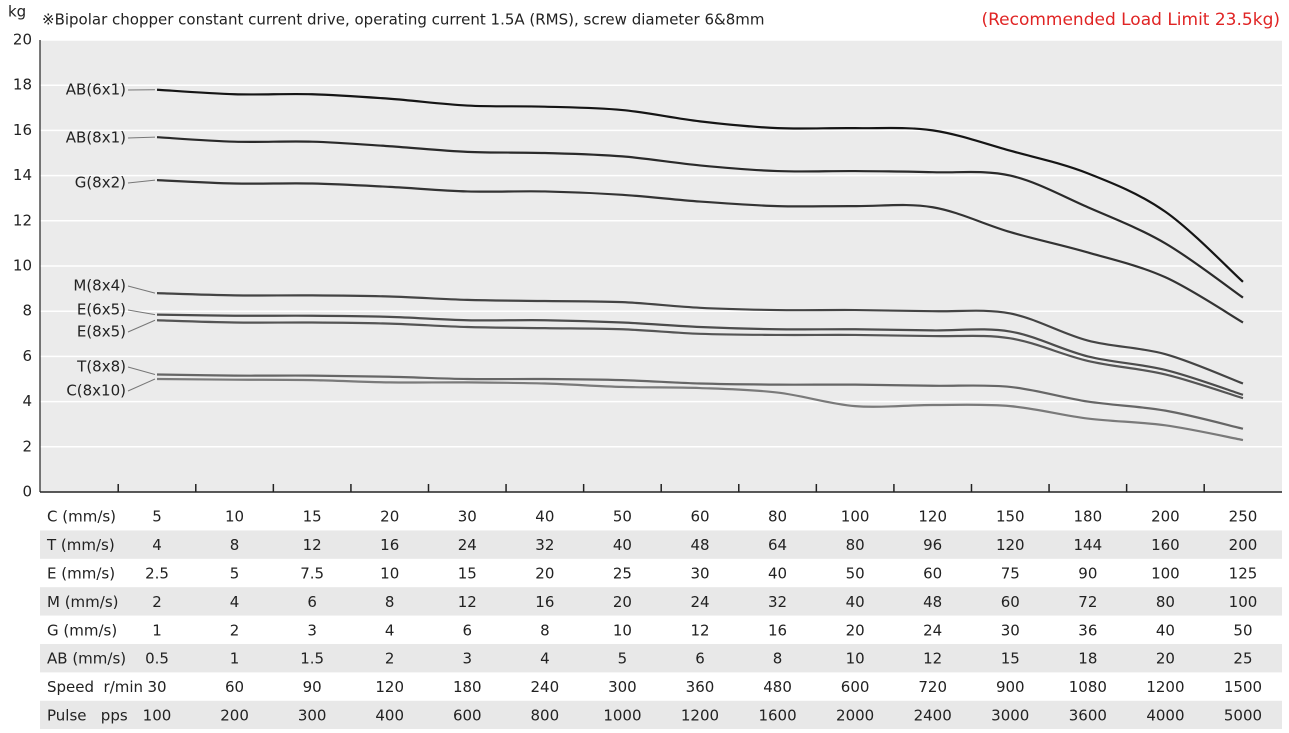 This screenshot has height=733, width=1289. What do you see at coordinates (87, 716) in the screenshot?
I see `row-header: Pulse pps` at bounding box center [87, 716].